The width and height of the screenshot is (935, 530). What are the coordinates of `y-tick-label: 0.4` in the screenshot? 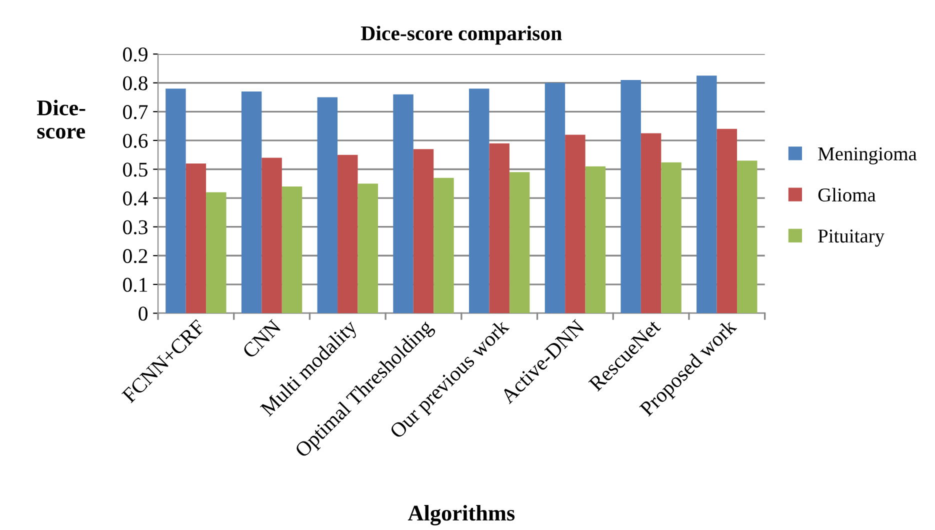 It's located at (135, 198).